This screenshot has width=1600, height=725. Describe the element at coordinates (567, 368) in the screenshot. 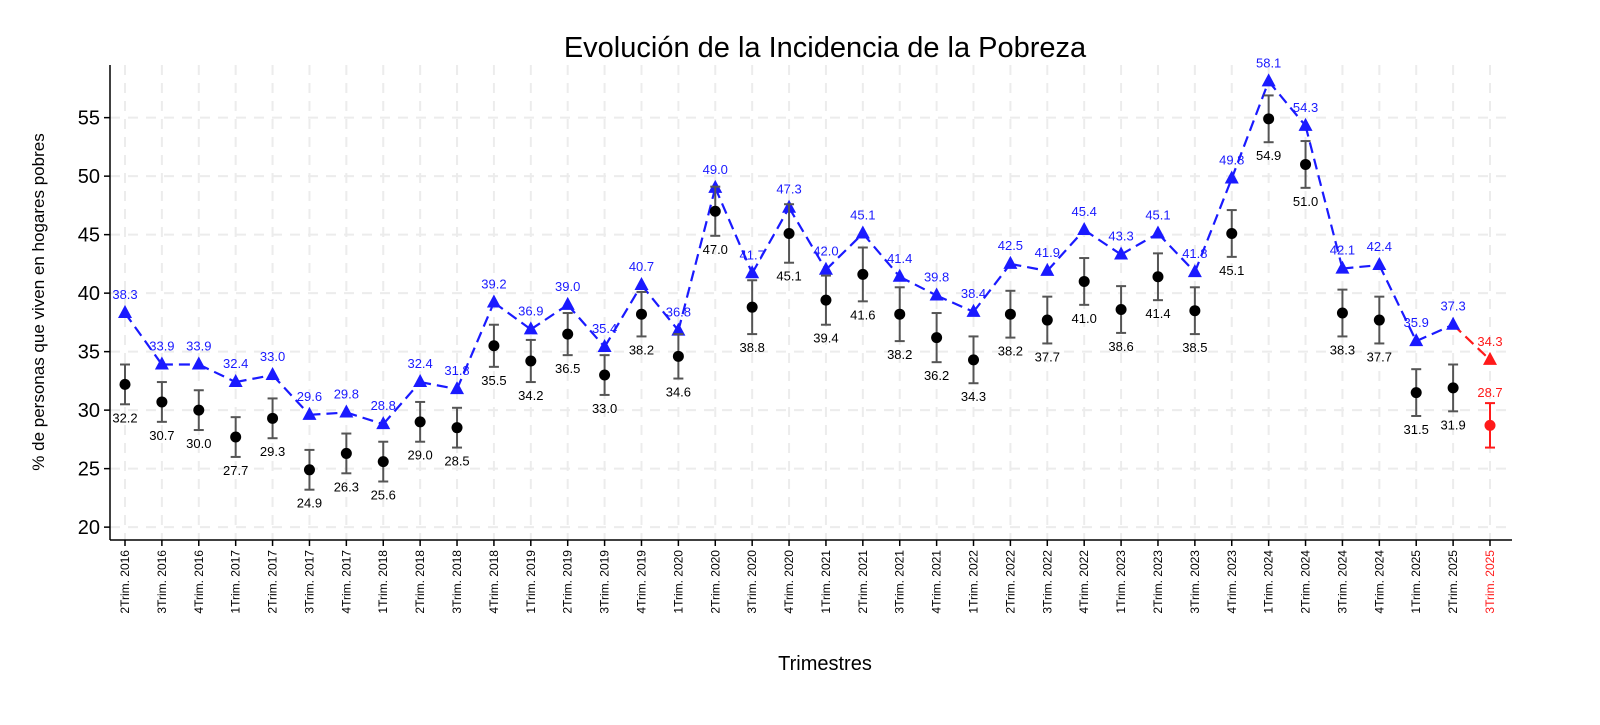

I see `data-label-black: 36.5` at that location.